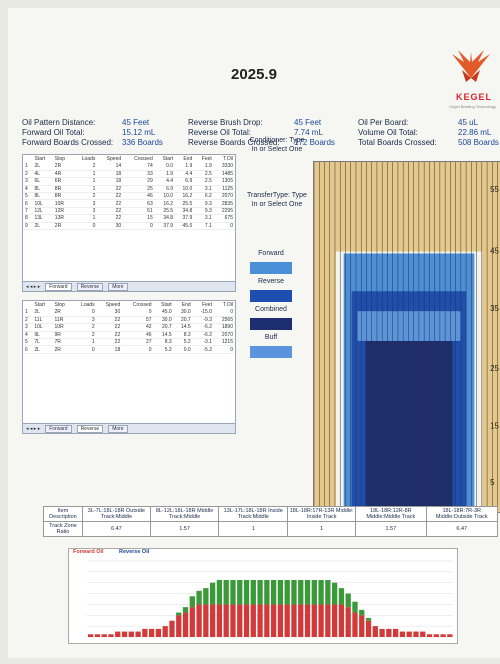 The height and width of the screenshot is (664, 500). I want to click on forward-table-cell: 8L, so click(42, 196).